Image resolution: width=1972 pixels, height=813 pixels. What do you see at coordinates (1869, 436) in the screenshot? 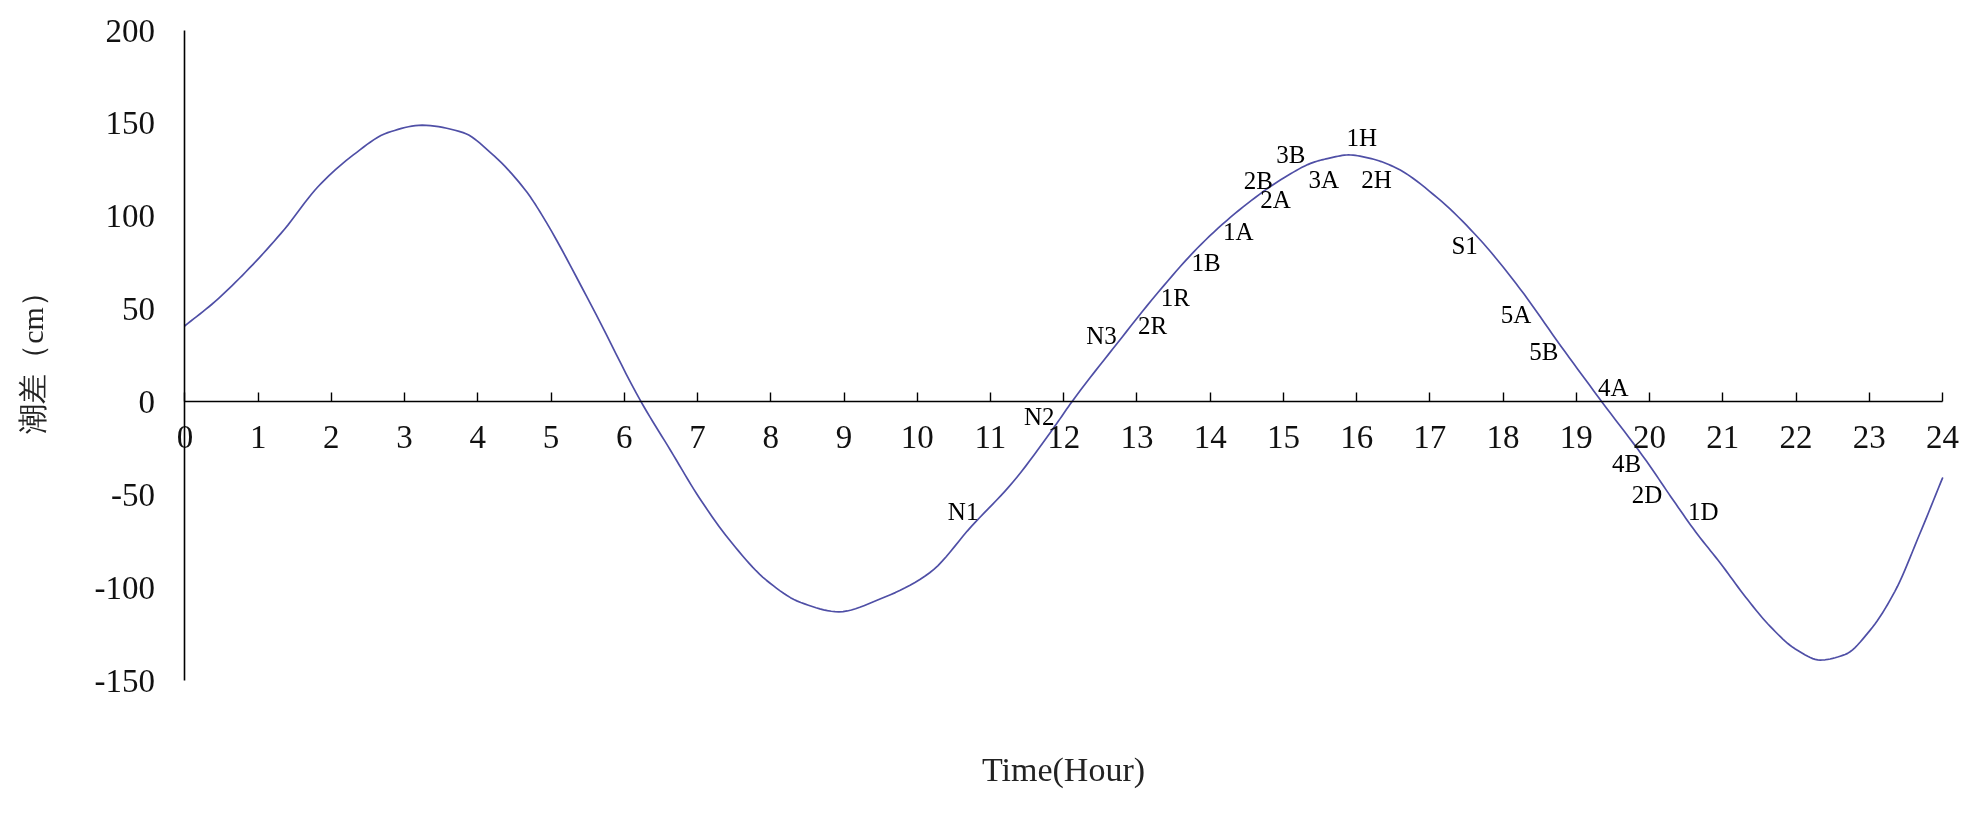
I see `x-tick-label: 23` at bounding box center [1869, 436].